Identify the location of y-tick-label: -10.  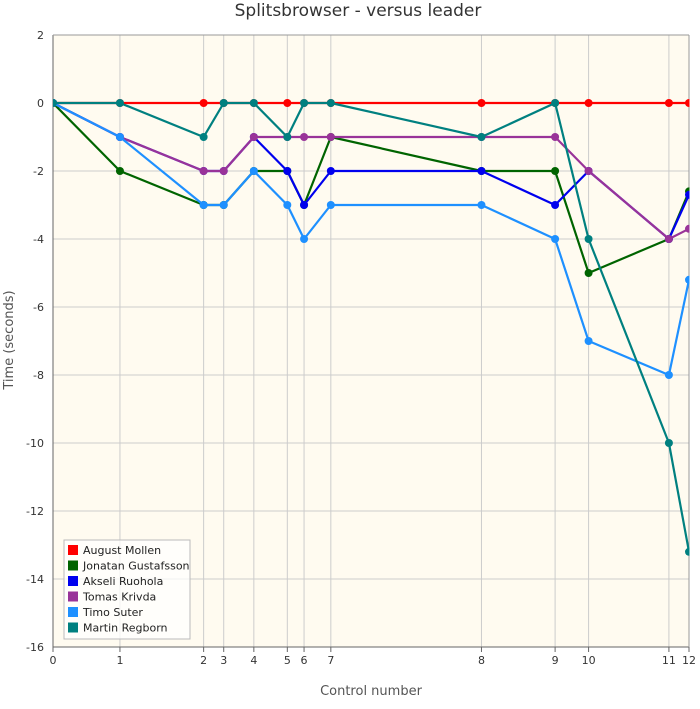
(35, 443).